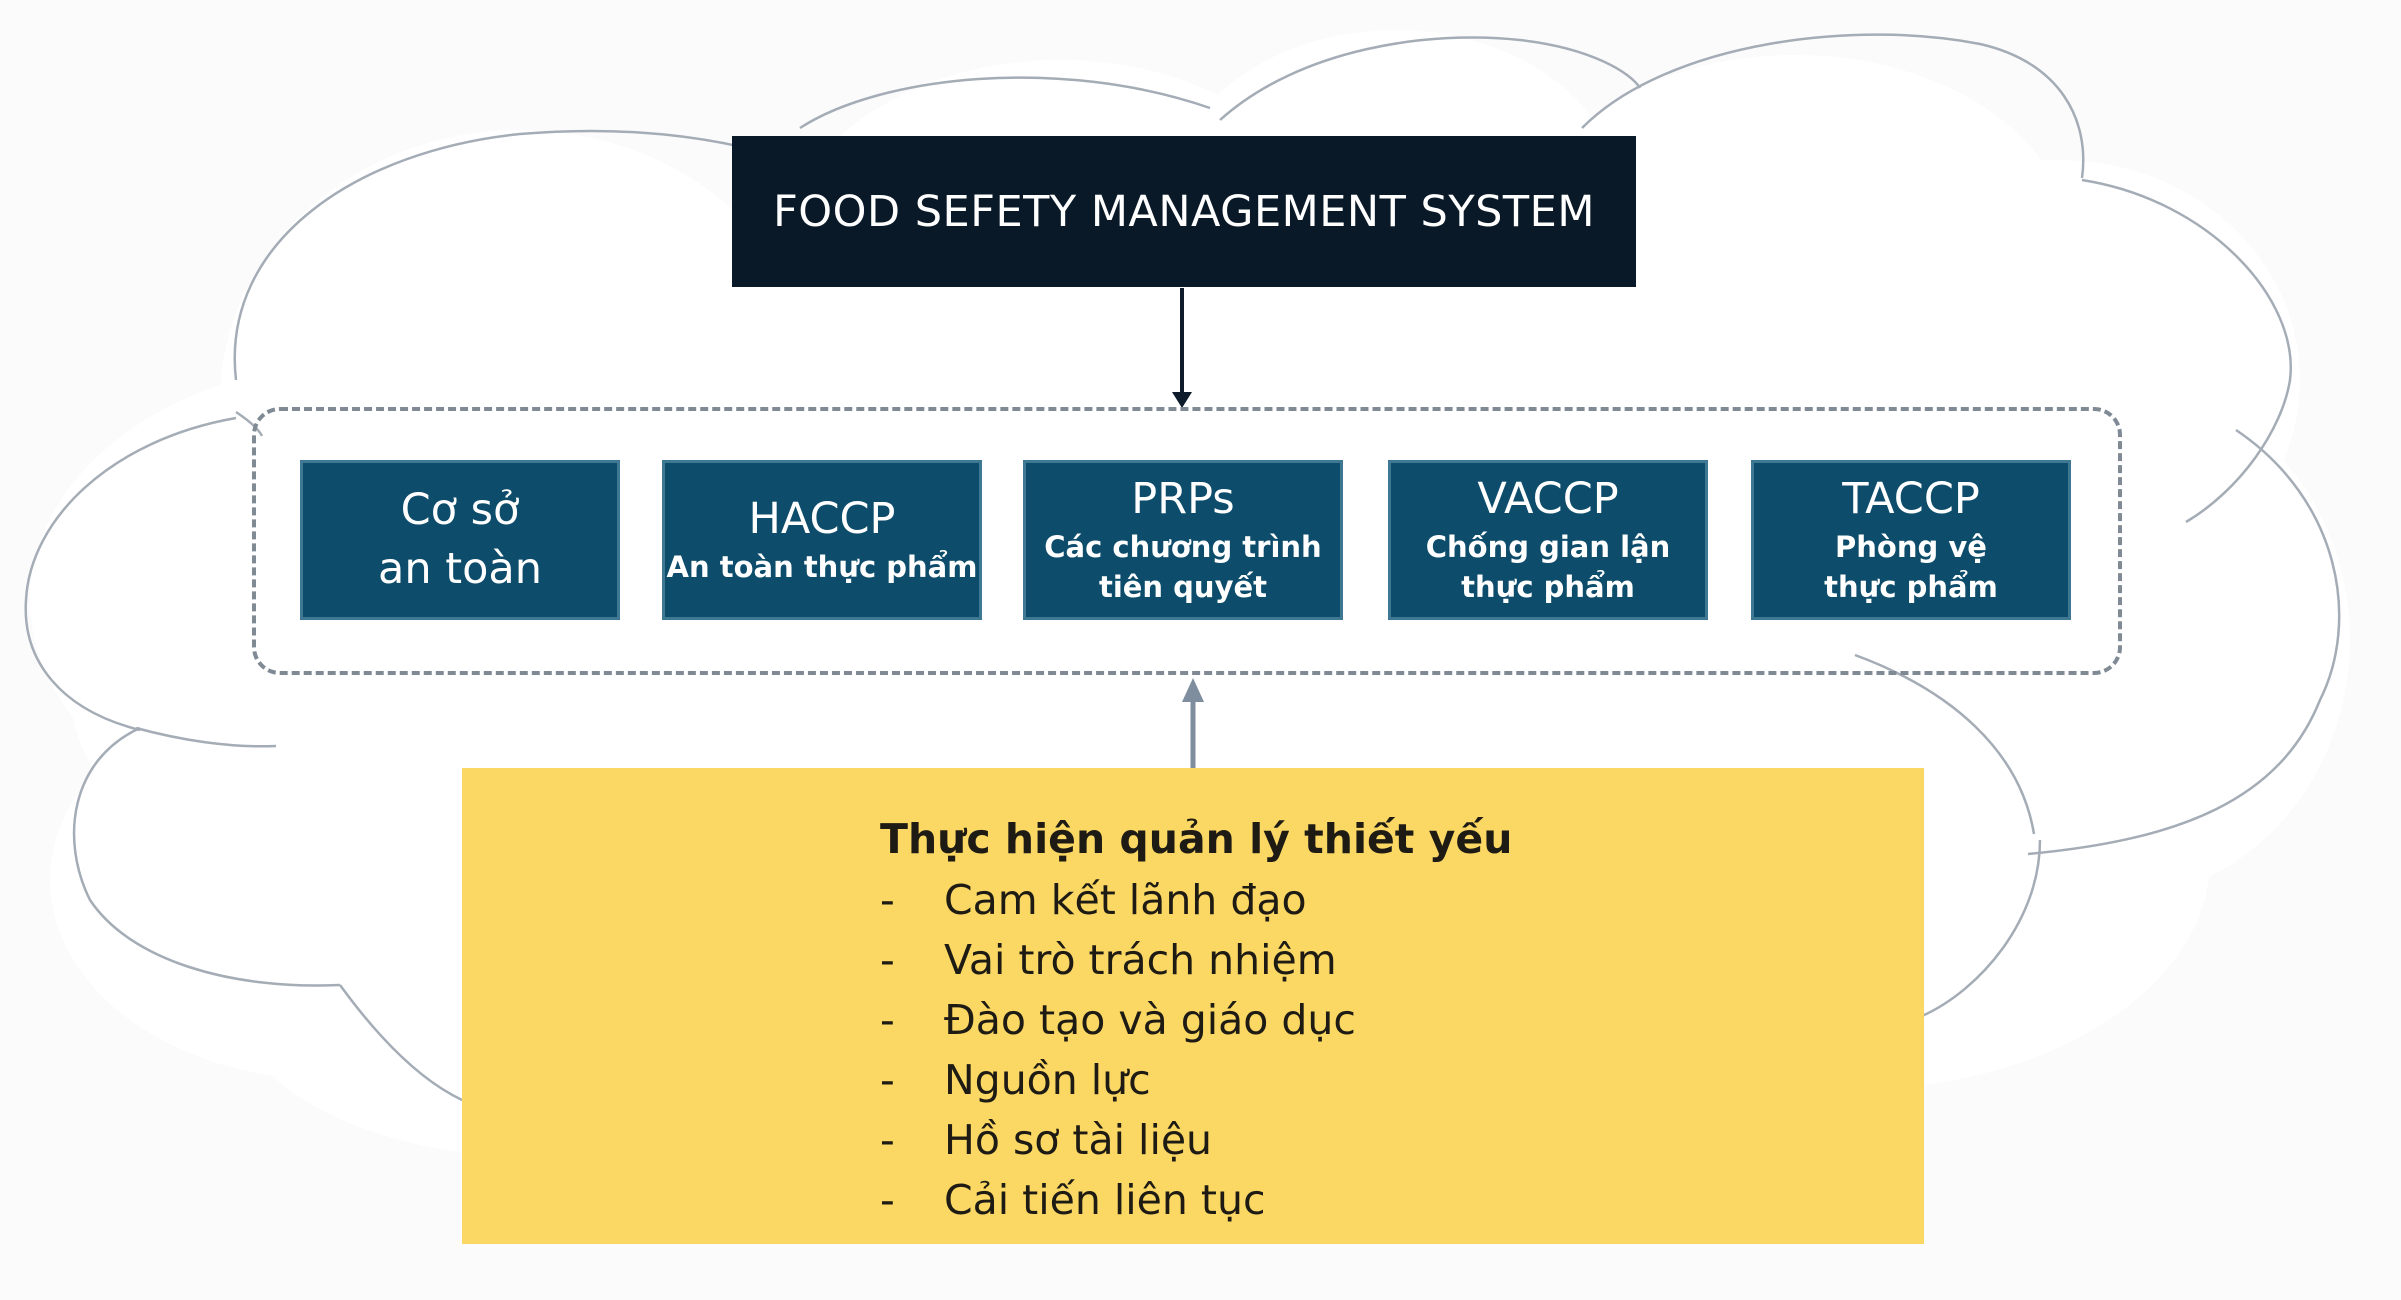 The height and width of the screenshot is (1300, 2401). I want to click on module-safe-facility: Cơ sở an toàn, so click(460, 540).